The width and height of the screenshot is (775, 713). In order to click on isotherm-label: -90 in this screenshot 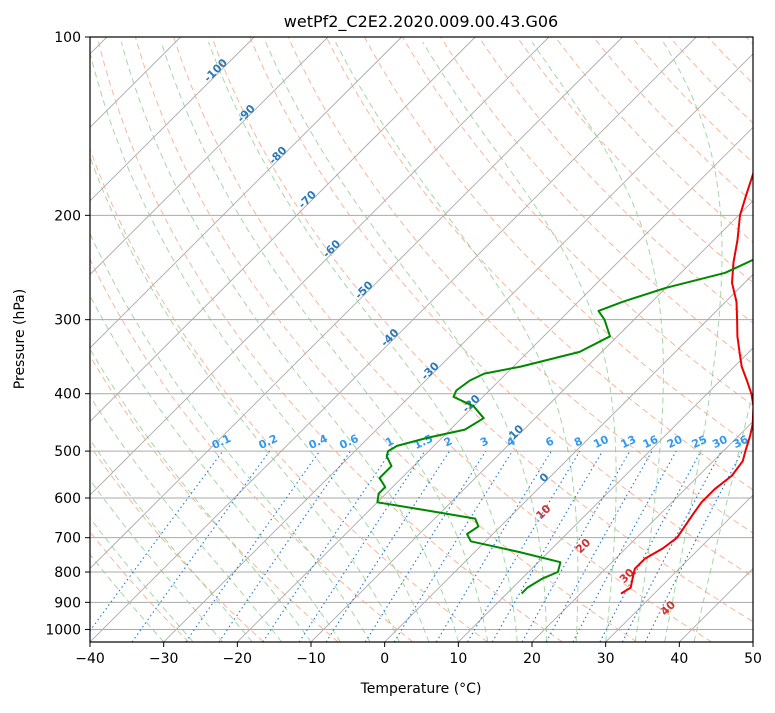, I will do `click(246, 113)`.